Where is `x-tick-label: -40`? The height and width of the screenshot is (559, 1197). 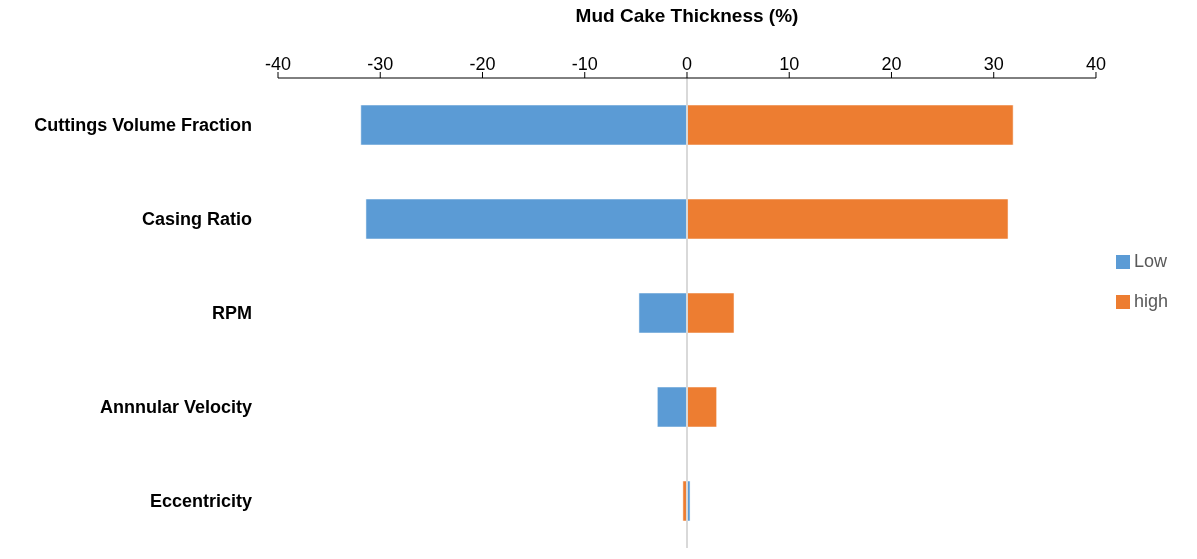 x-tick-label: -40 is located at coordinates (278, 64).